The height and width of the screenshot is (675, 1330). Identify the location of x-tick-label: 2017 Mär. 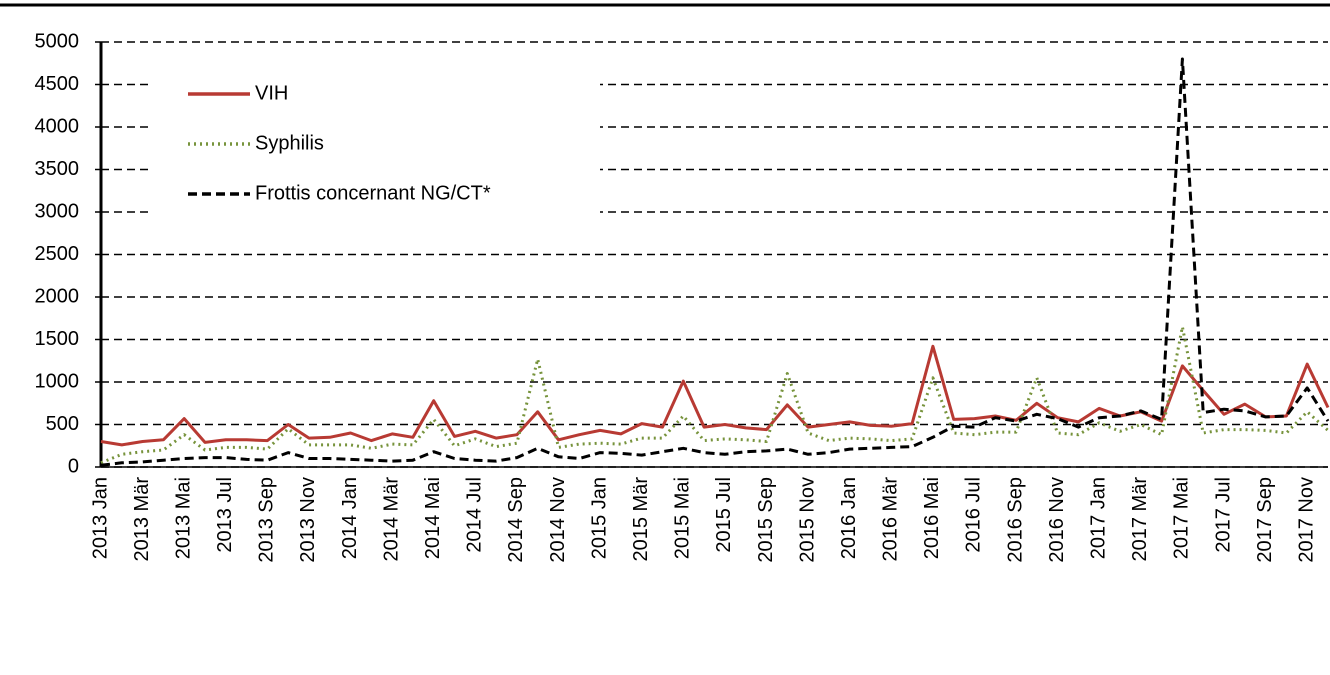
(1140, 519).